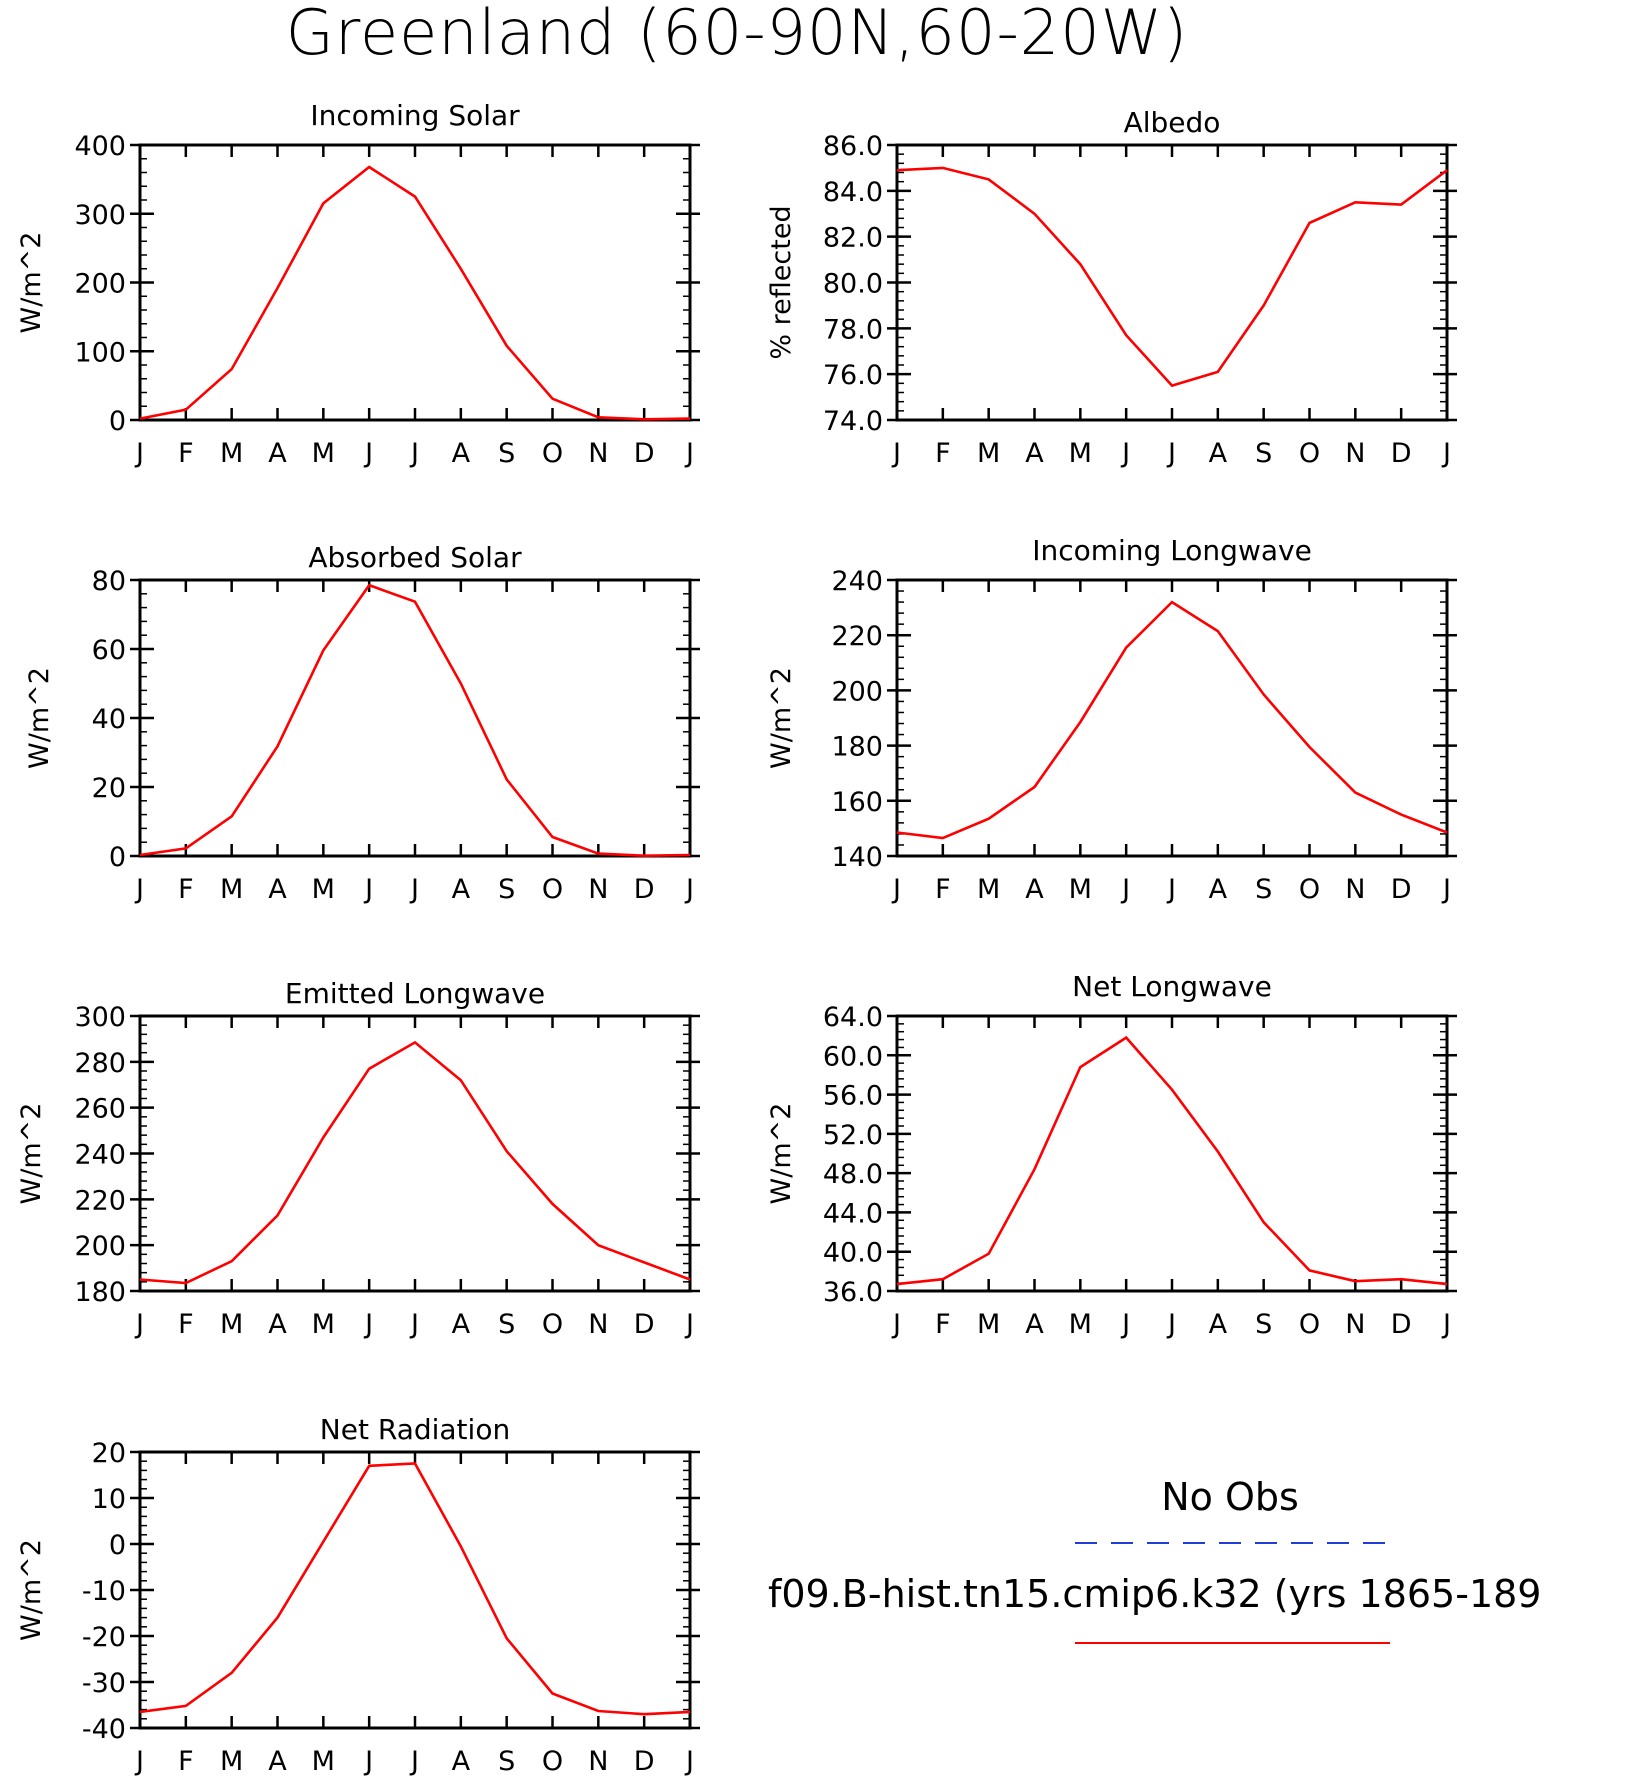 This screenshot has height=1783, width=1650. I want to click on y-axis-label: % reflected, so click(781, 282).